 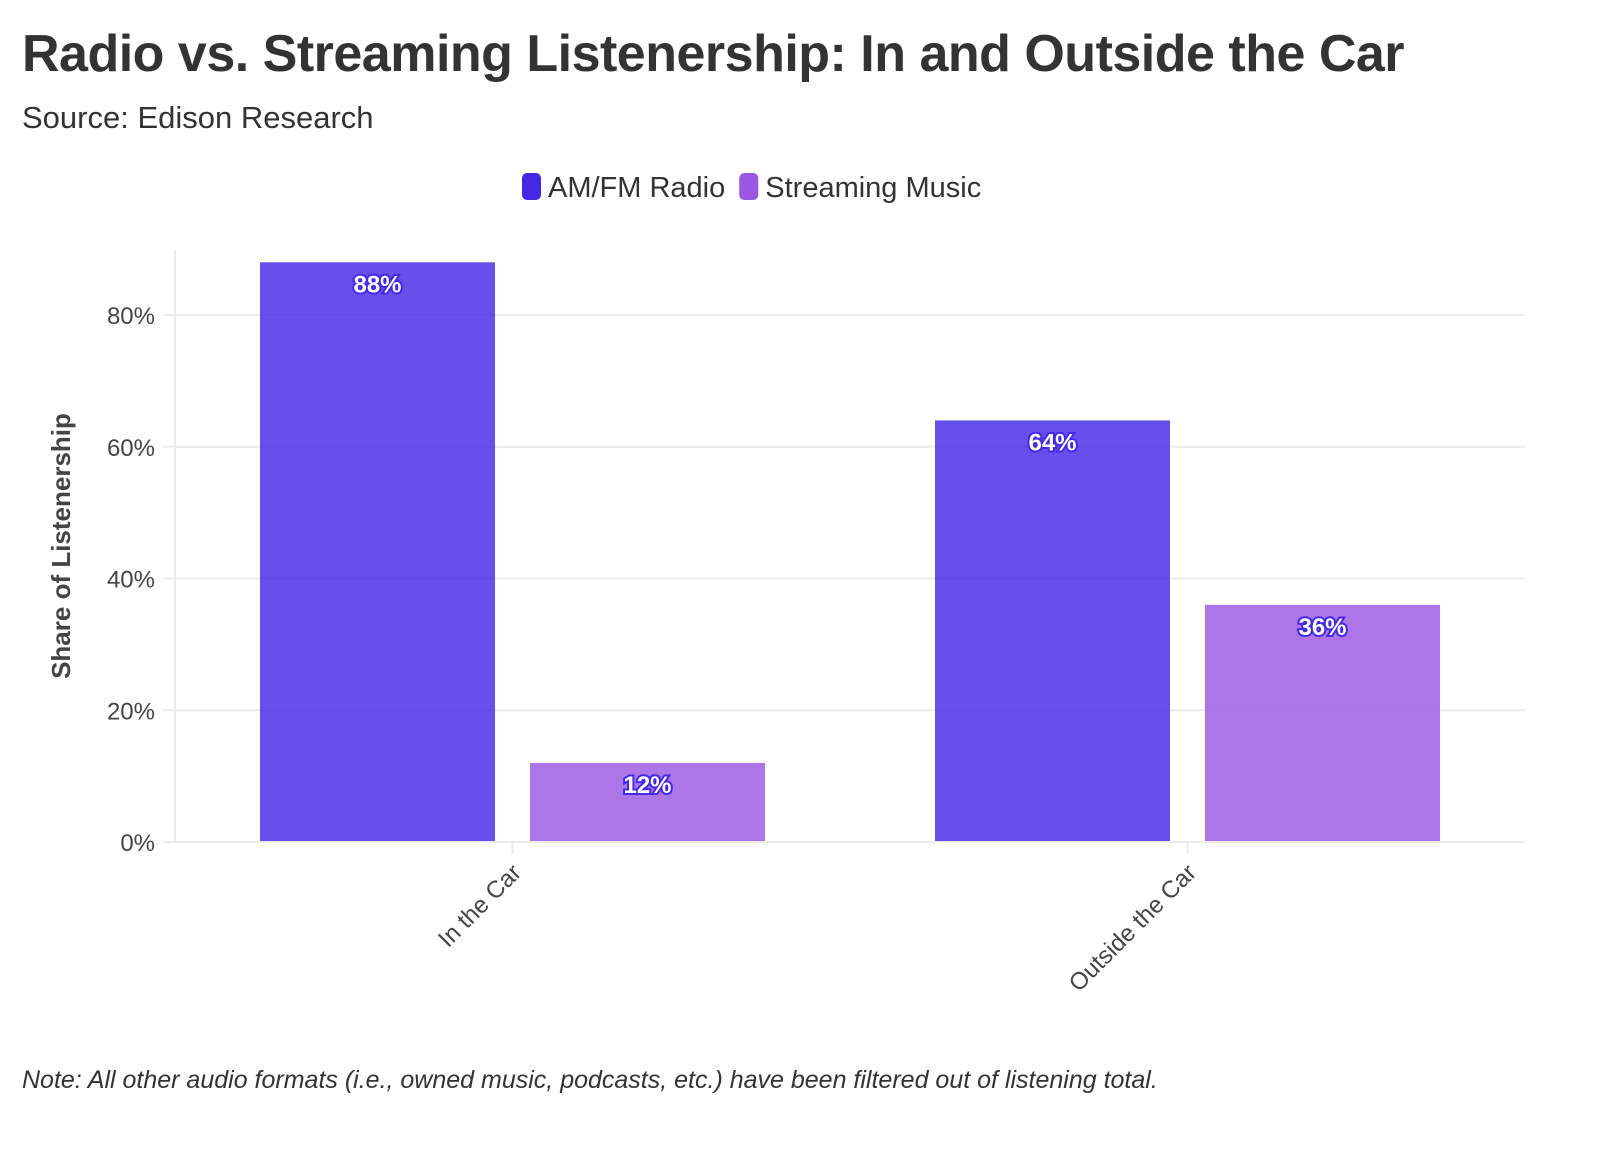 What do you see at coordinates (873, 188) in the screenshot?
I see `legend-label: Streaming Music` at bounding box center [873, 188].